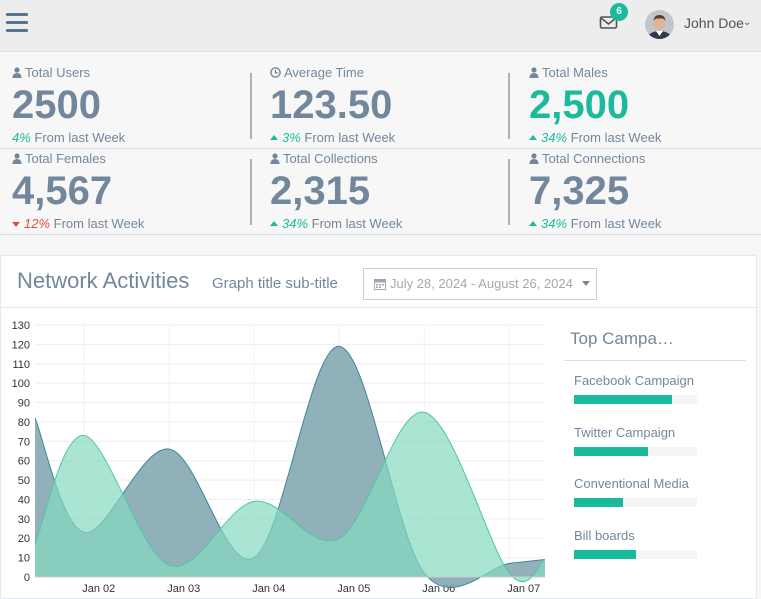 The image size is (761, 599). Describe the element at coordinates (24, 500) in the screenshot. I see `y-tick-label: 40` at that location.